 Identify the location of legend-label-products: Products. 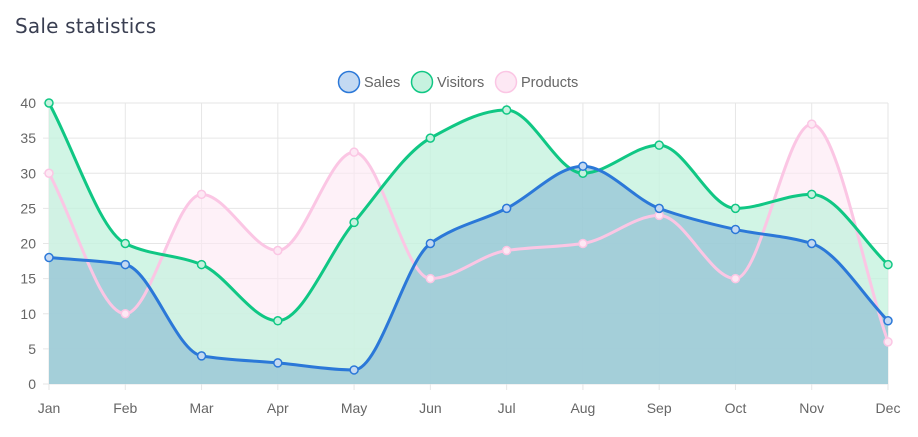
(549, 83).